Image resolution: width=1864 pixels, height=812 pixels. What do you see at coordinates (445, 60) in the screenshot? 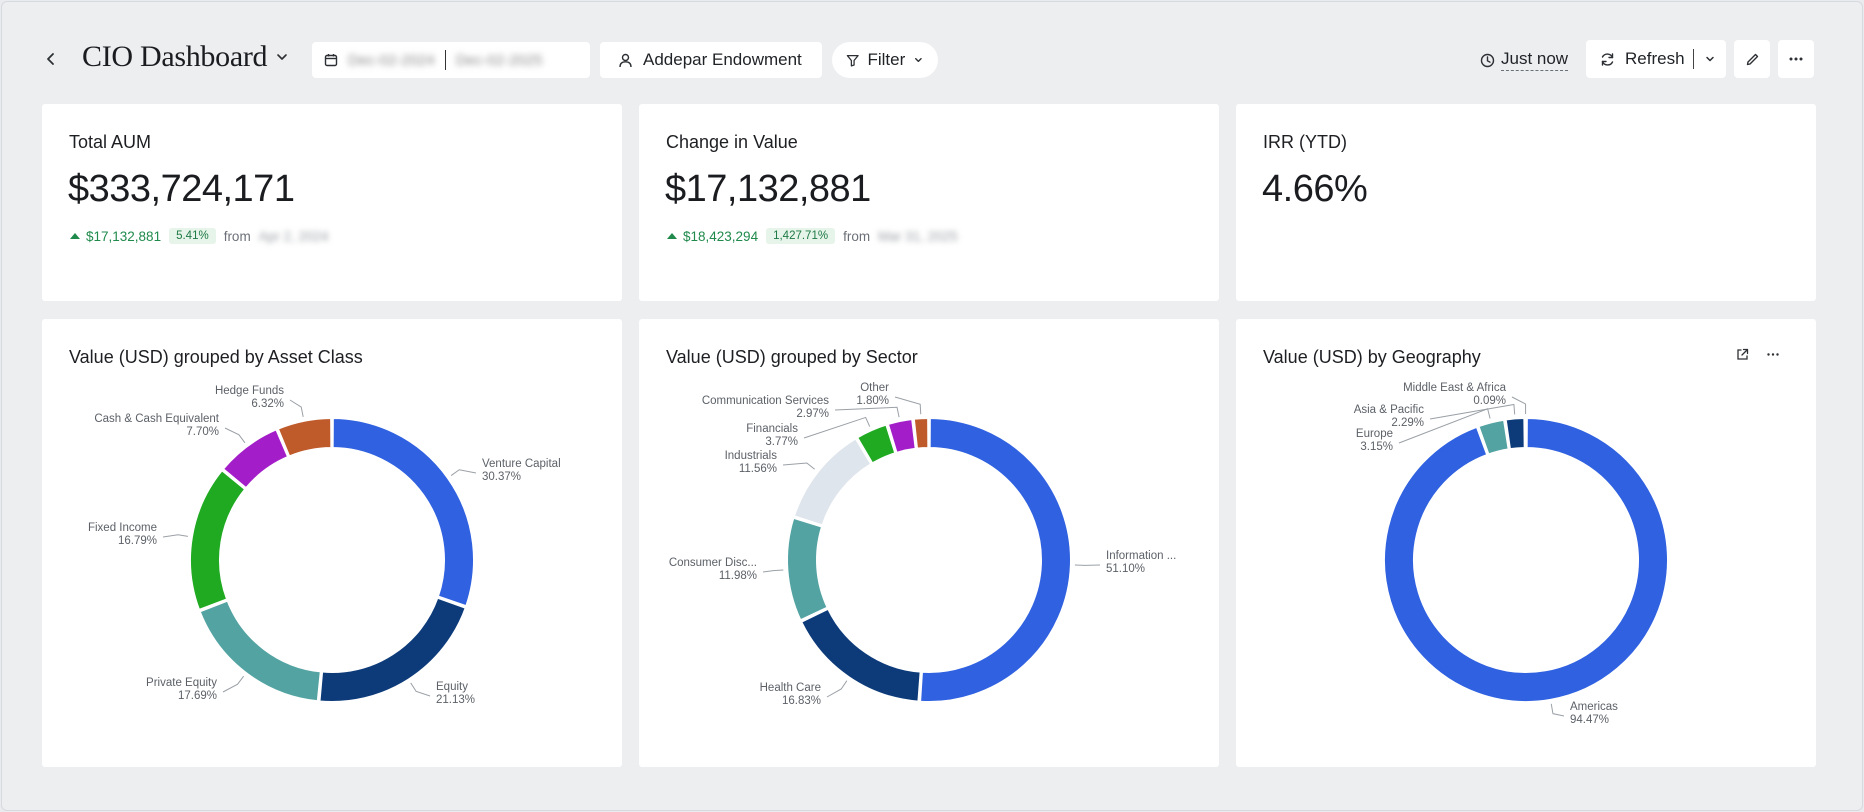
I see `date-divider` at bounding box center [445, 60].